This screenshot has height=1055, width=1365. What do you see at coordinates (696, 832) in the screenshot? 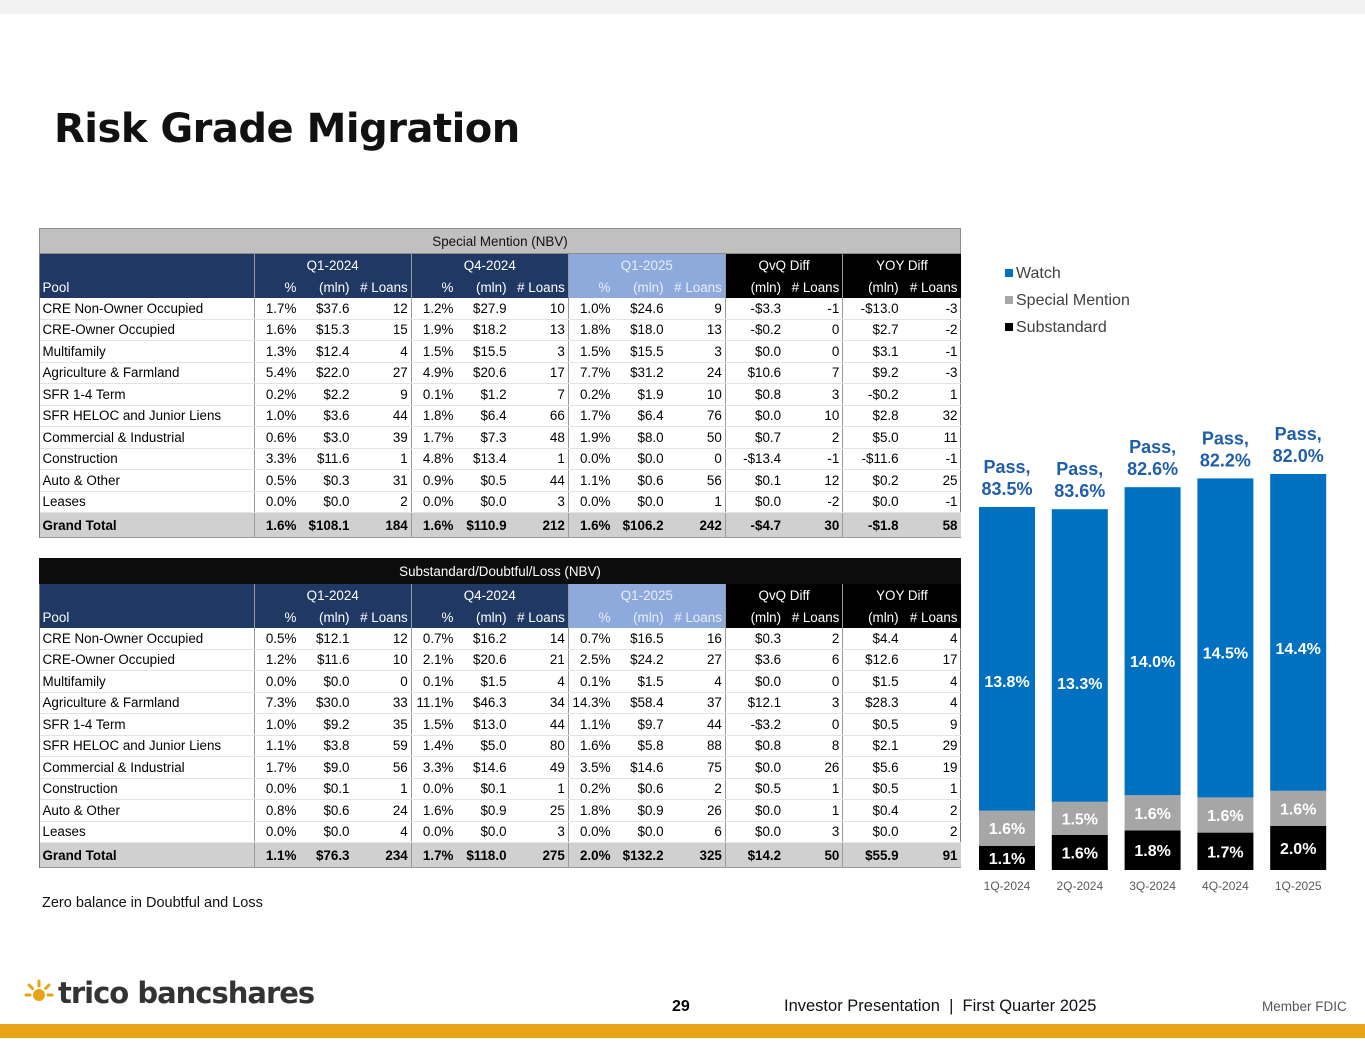
I see `table-cell: 6` at bounding box center [696, 832].